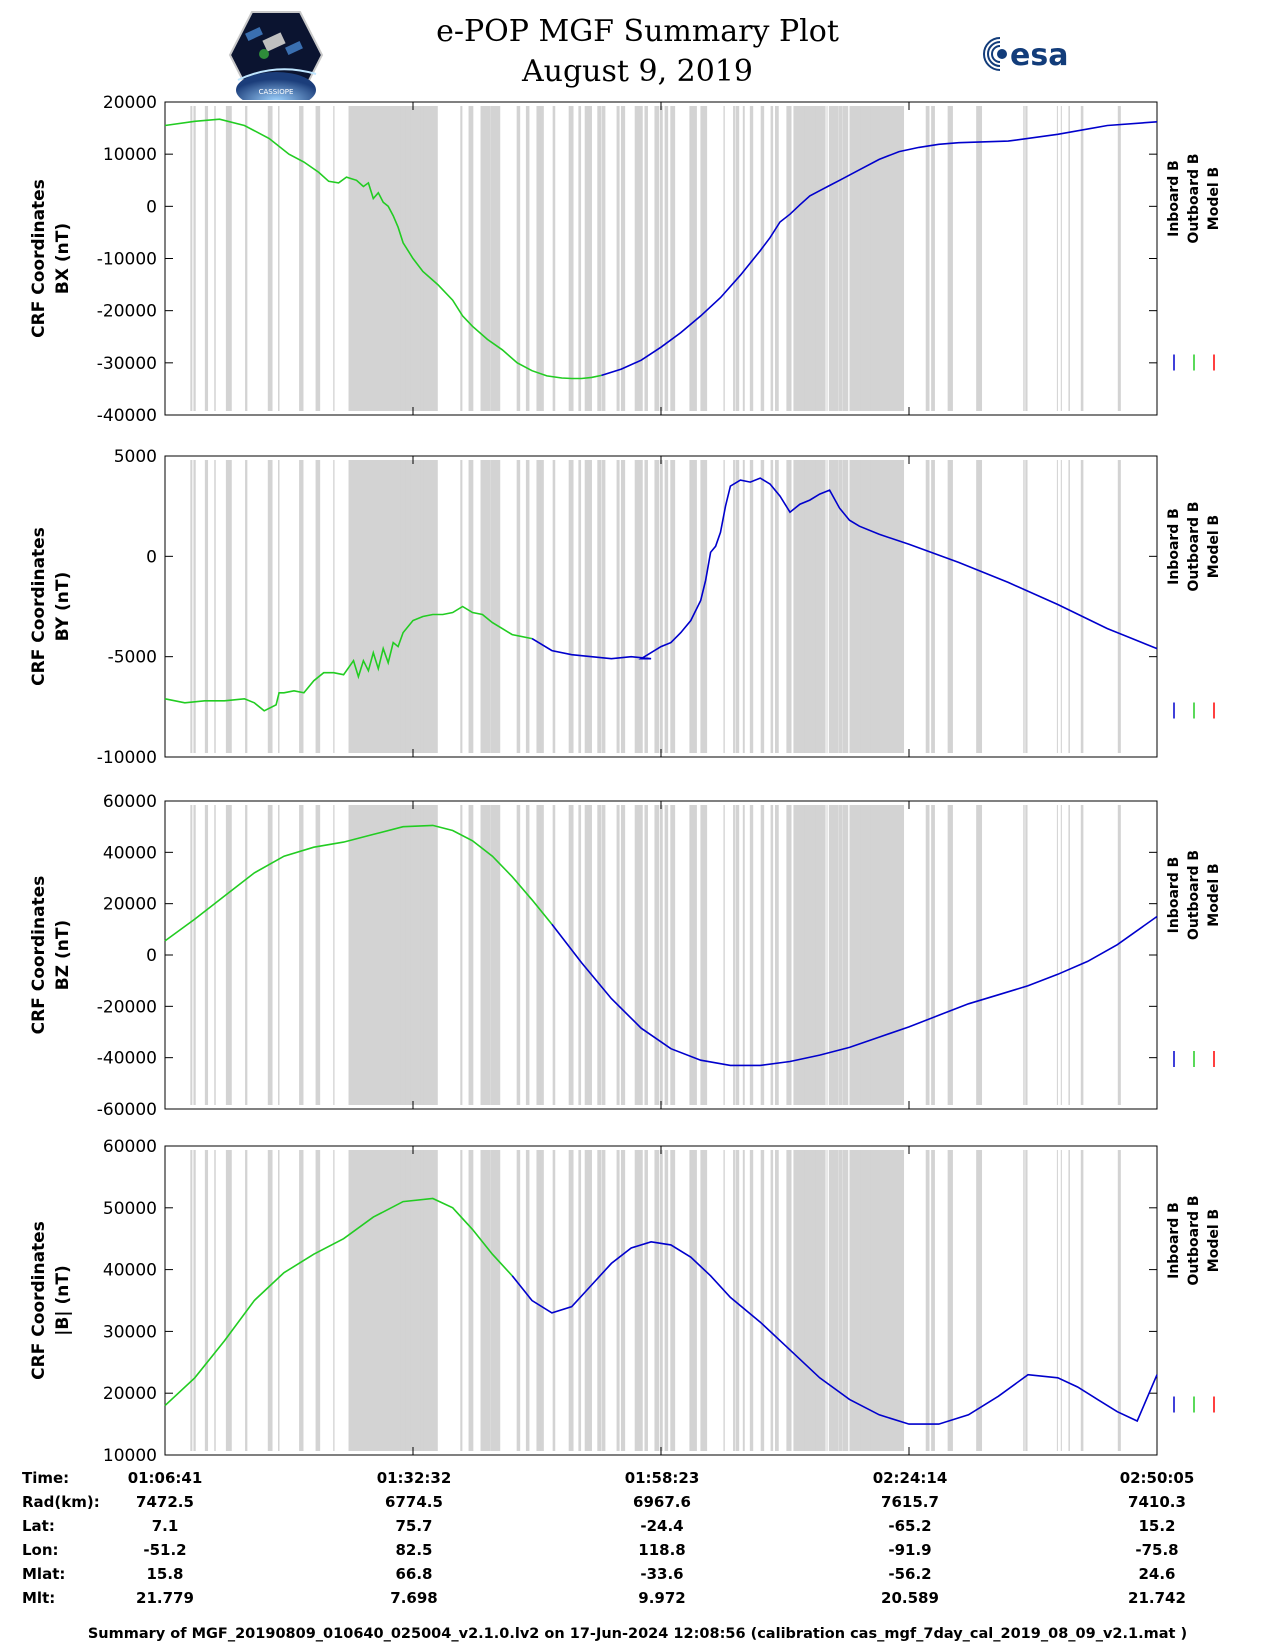  I want to click on y-tick-label: 30000, so click(130, 1332).